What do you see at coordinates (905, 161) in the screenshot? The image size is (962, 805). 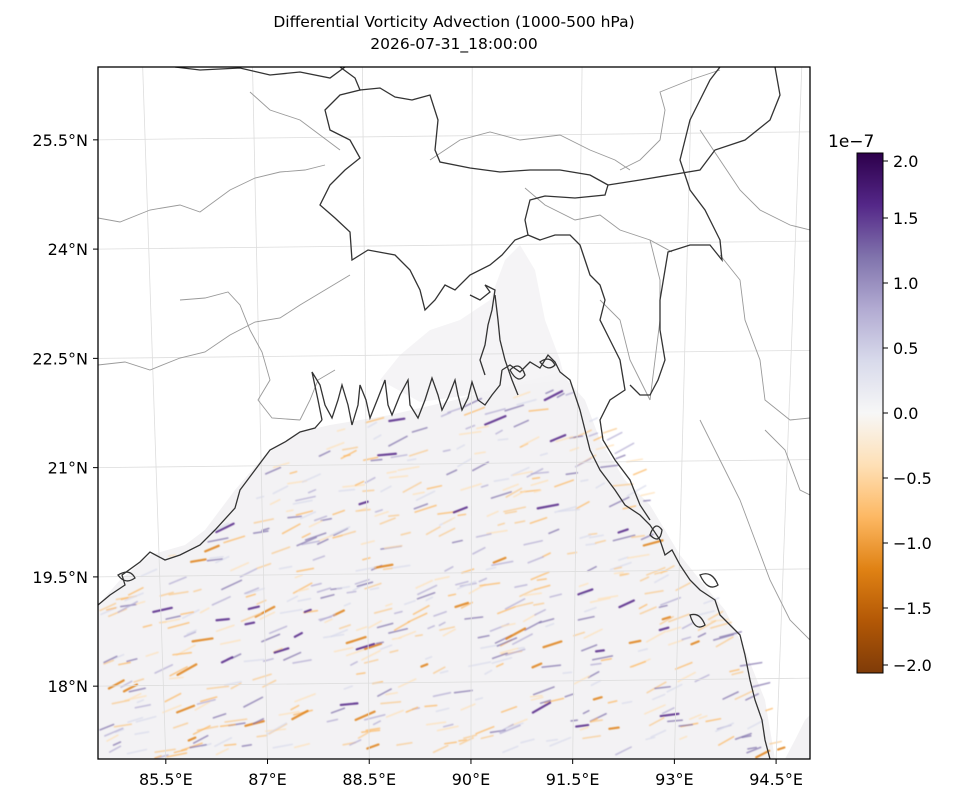 I see `colorbar-tick-label: 2.0` at bounding box center [905, 161].